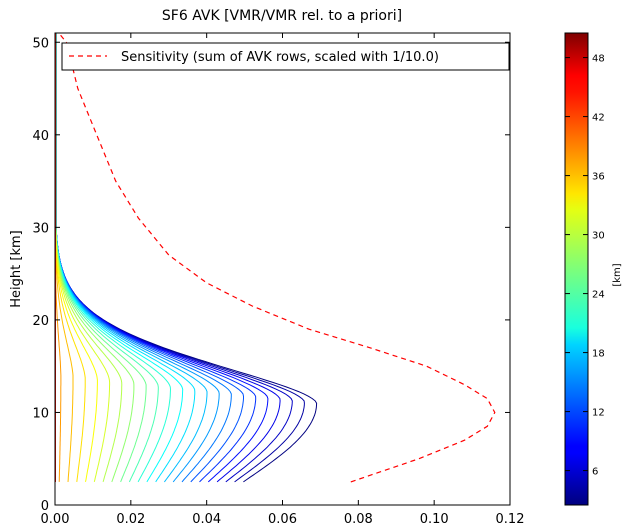  I want to click on x-tick-label: 0.04, so click(206, 519).